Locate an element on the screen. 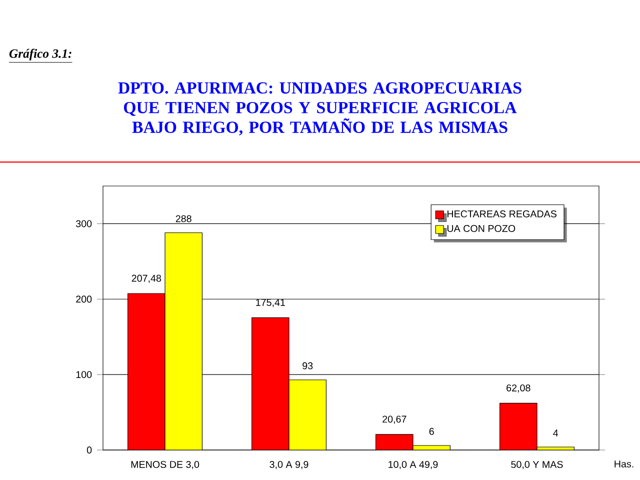 The height and width of the screenshot is (480, 640). text: Gráfico 3.1: is located at coordinates (40, 54).